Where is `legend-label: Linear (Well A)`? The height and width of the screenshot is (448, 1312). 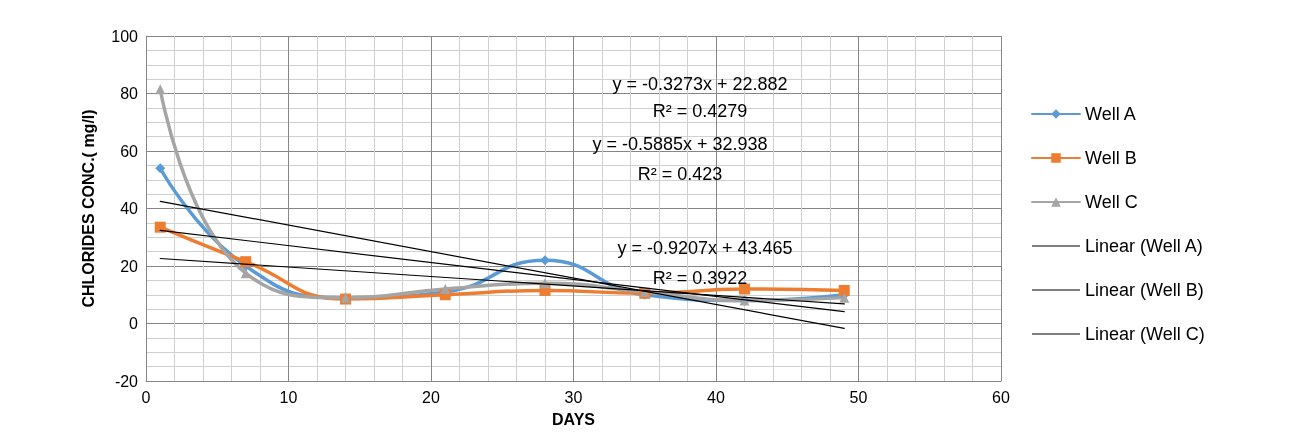
legend-label: Linear (Well A) is located at coordinates (1144, 246).